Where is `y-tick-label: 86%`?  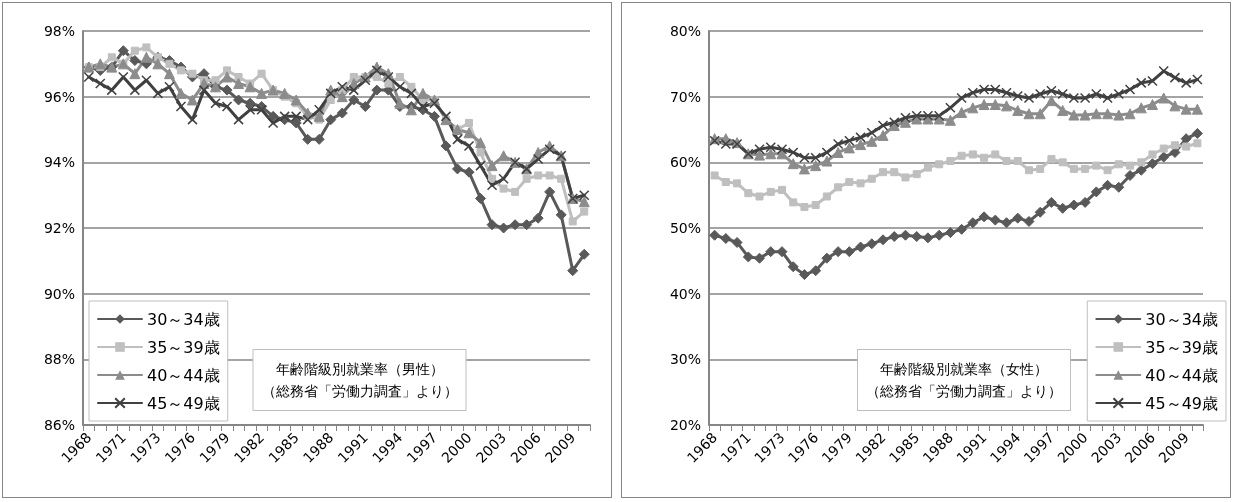 y-tick-label: 86% is located at coordinates (59, 425).